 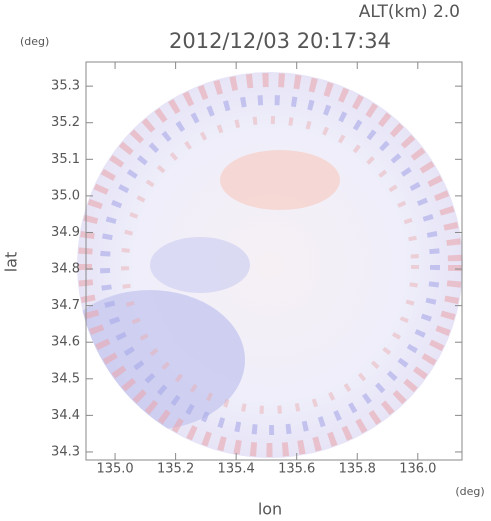 What do you see at coordinates (11, 262) in the screenshot?
I see `y-axis-label: lat` at bounding box center [11, 262].